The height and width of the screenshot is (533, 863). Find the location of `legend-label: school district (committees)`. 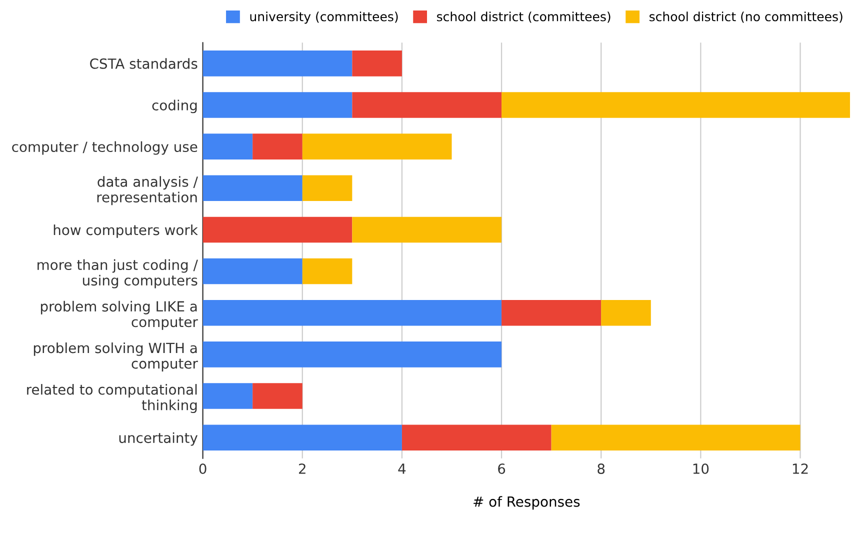

legend-label: school district (committees) is located at coordinates (523, 17).